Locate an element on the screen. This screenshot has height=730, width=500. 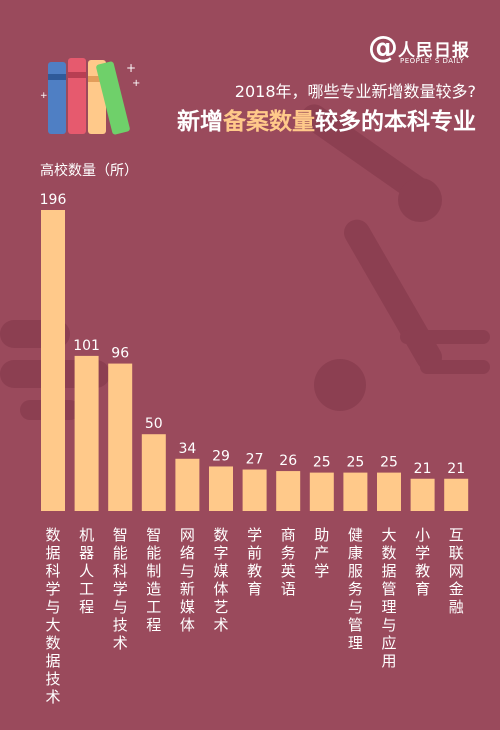
logo-text: 人民日报 is located at coordinates (434, 51).